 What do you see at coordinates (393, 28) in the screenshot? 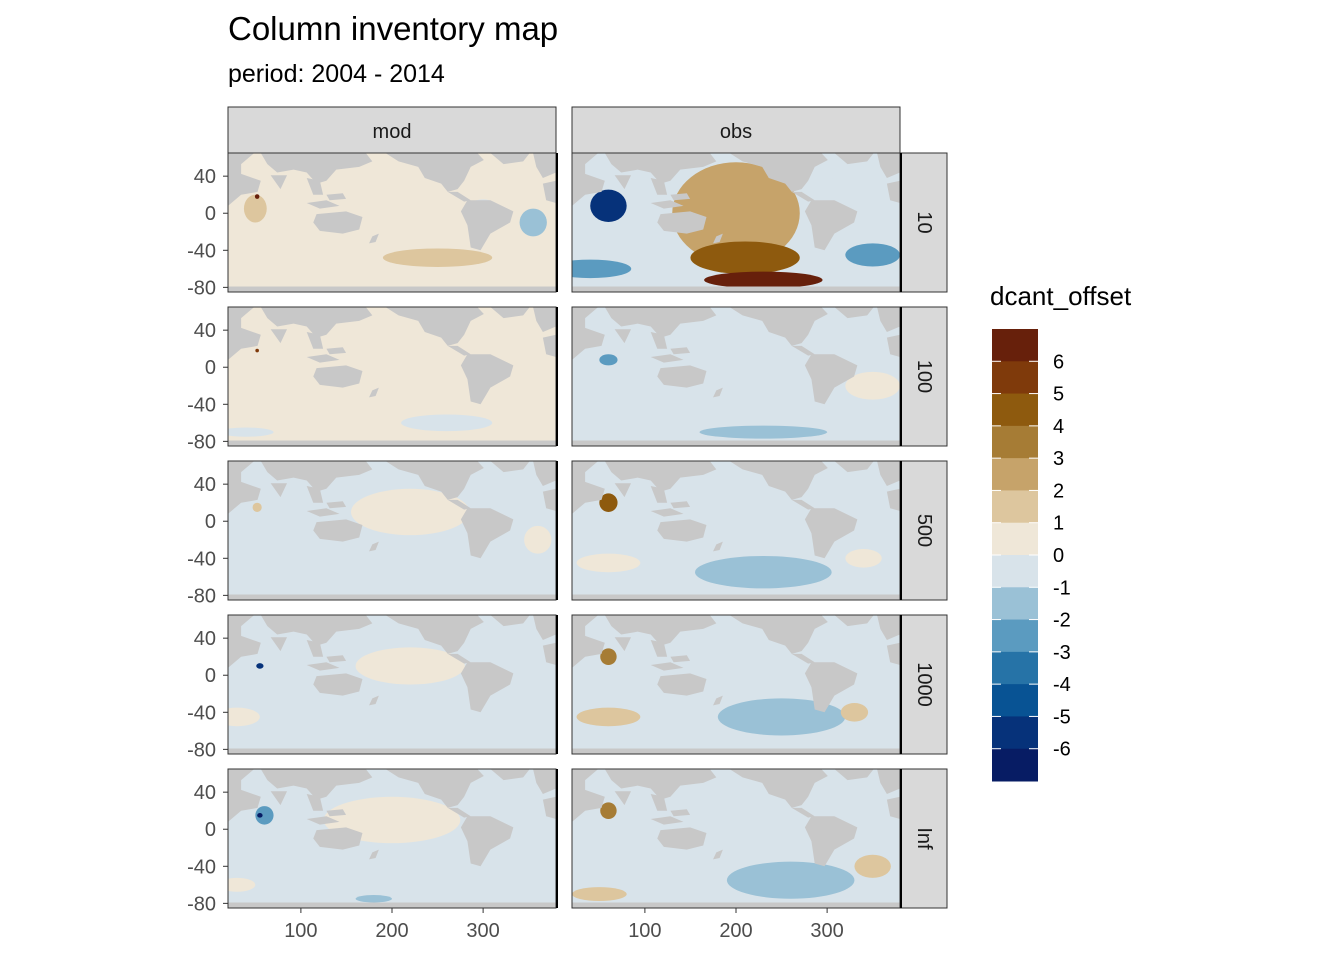
I see `chart-title: Column inventory map` at bounding box center [393, 28].